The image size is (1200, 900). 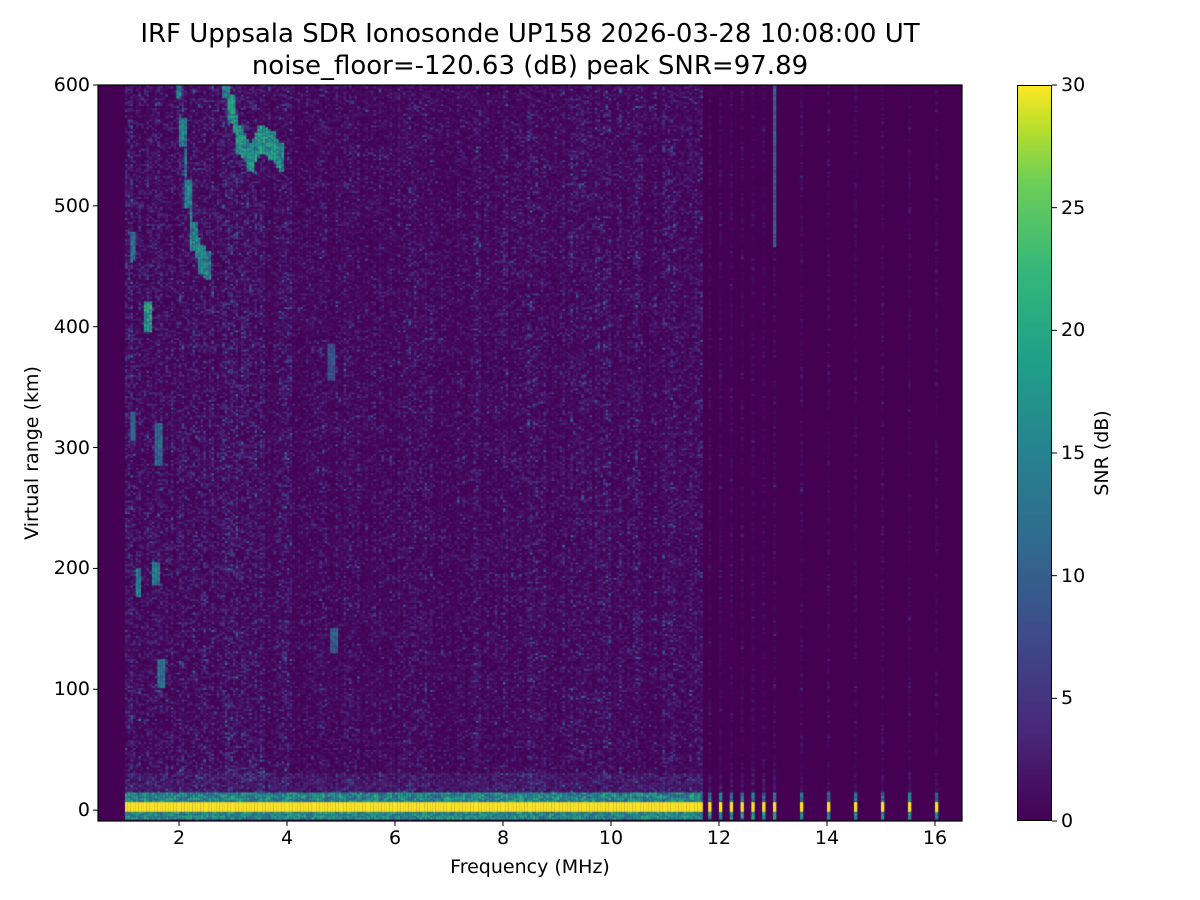 What do you see at coordinates (719, 838) in the screenshot?
I see `x-tick-label: 12` at bounding box center [719, 838].